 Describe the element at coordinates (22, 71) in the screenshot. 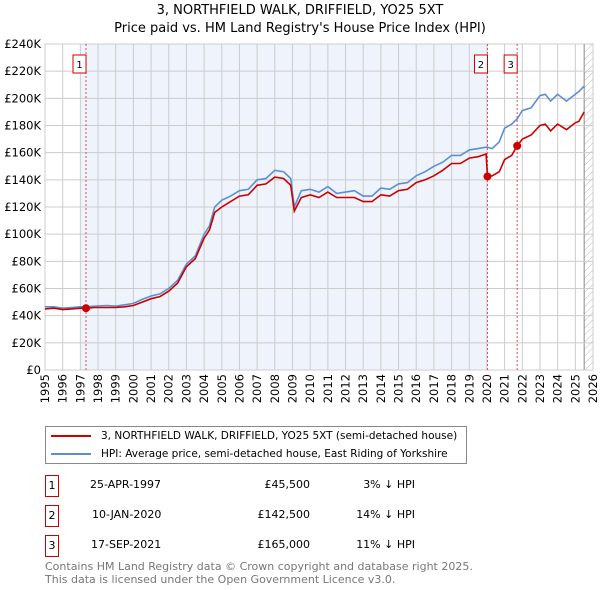

I see `y-tick-label: £220K` at that location.